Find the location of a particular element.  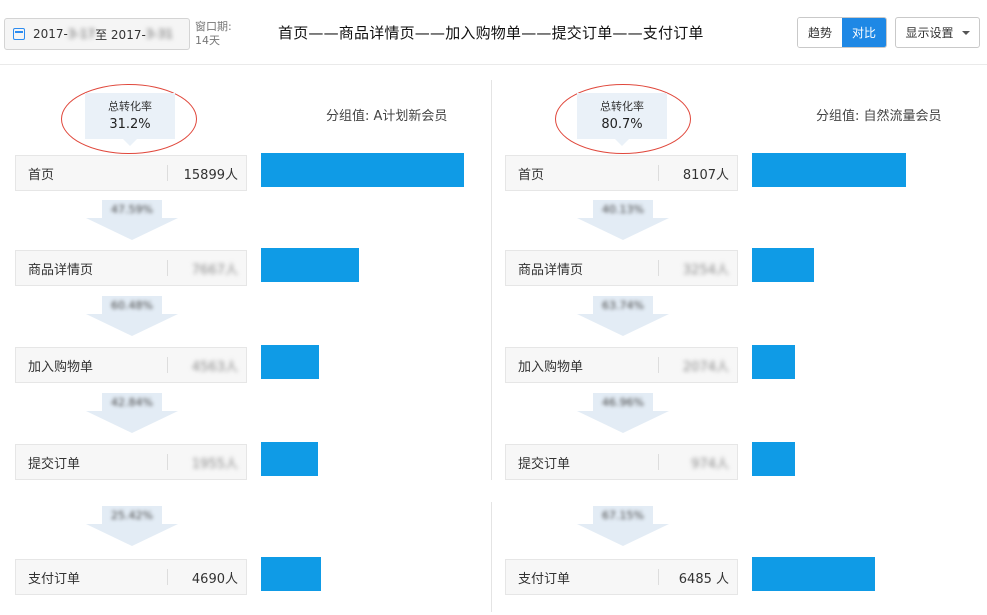

group-value-label: 分组值: 自然流量会员 is located at coordinates (879, 116).